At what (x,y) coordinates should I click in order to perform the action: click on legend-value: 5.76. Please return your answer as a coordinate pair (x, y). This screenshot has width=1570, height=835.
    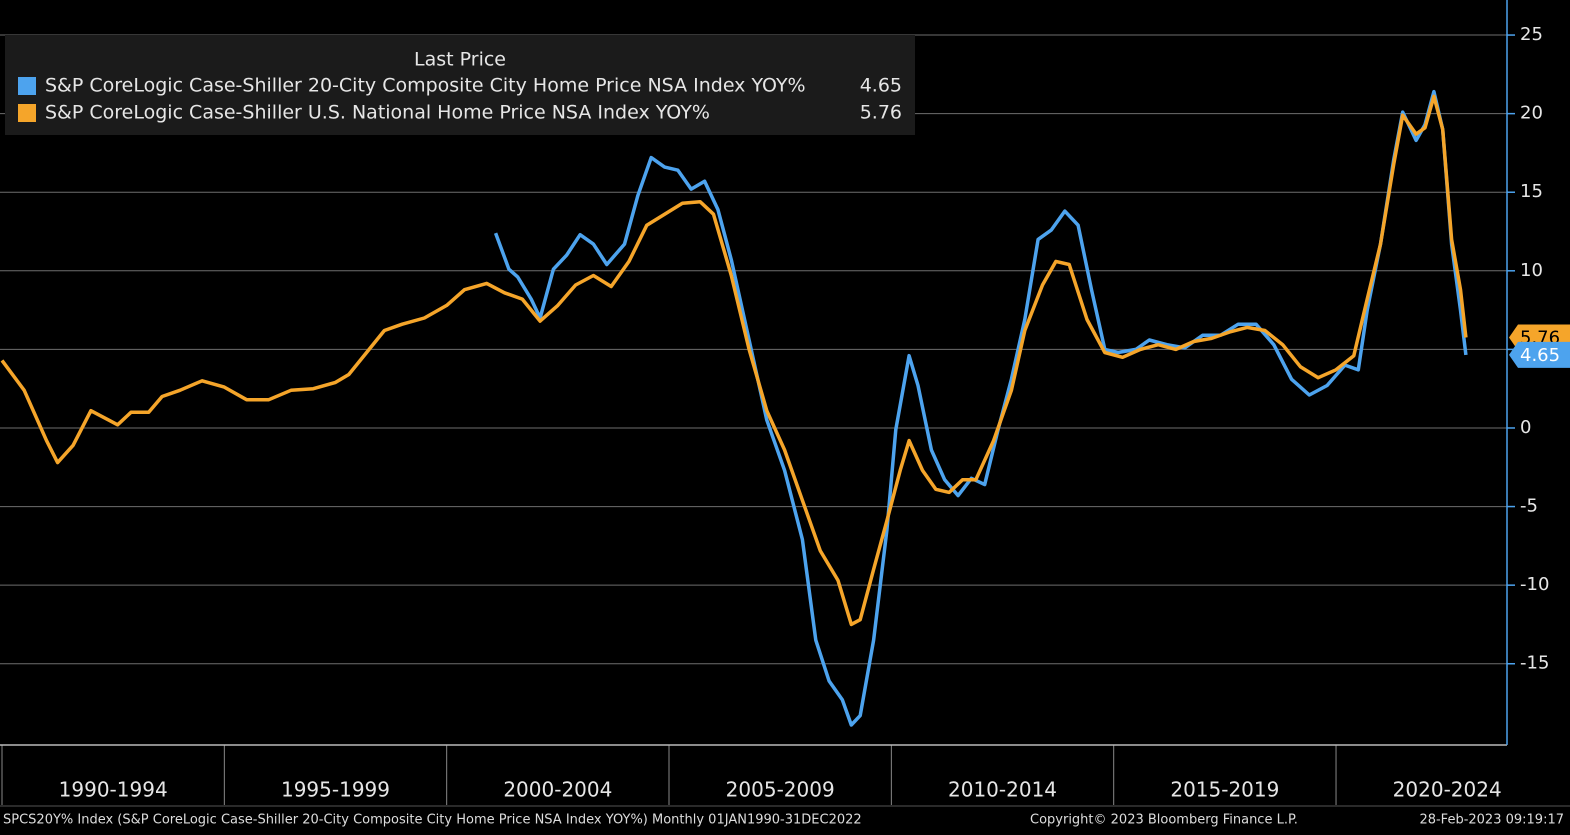
    Looking at the image, I should click on (881, 113).